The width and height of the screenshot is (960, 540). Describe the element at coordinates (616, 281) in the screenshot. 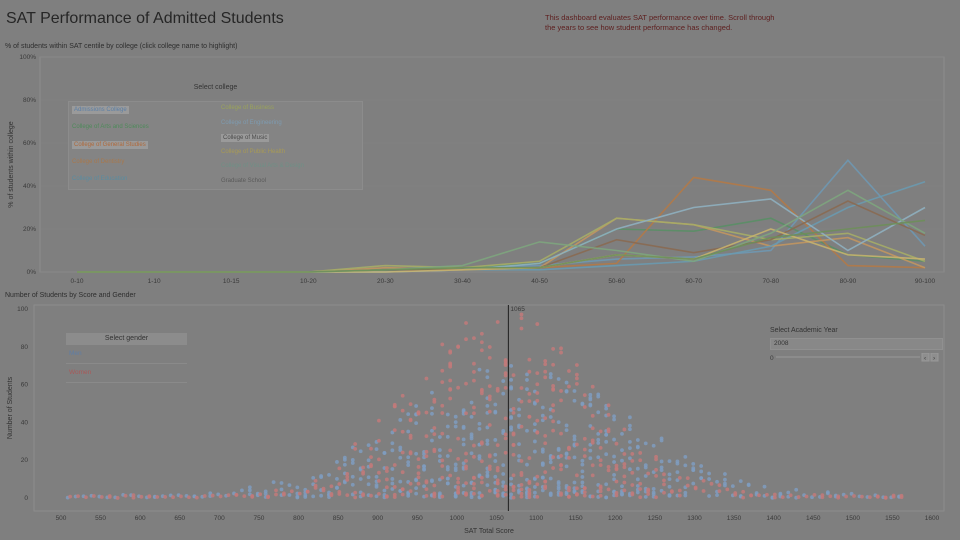

I see `x-tick-label: 50-60` at that location.